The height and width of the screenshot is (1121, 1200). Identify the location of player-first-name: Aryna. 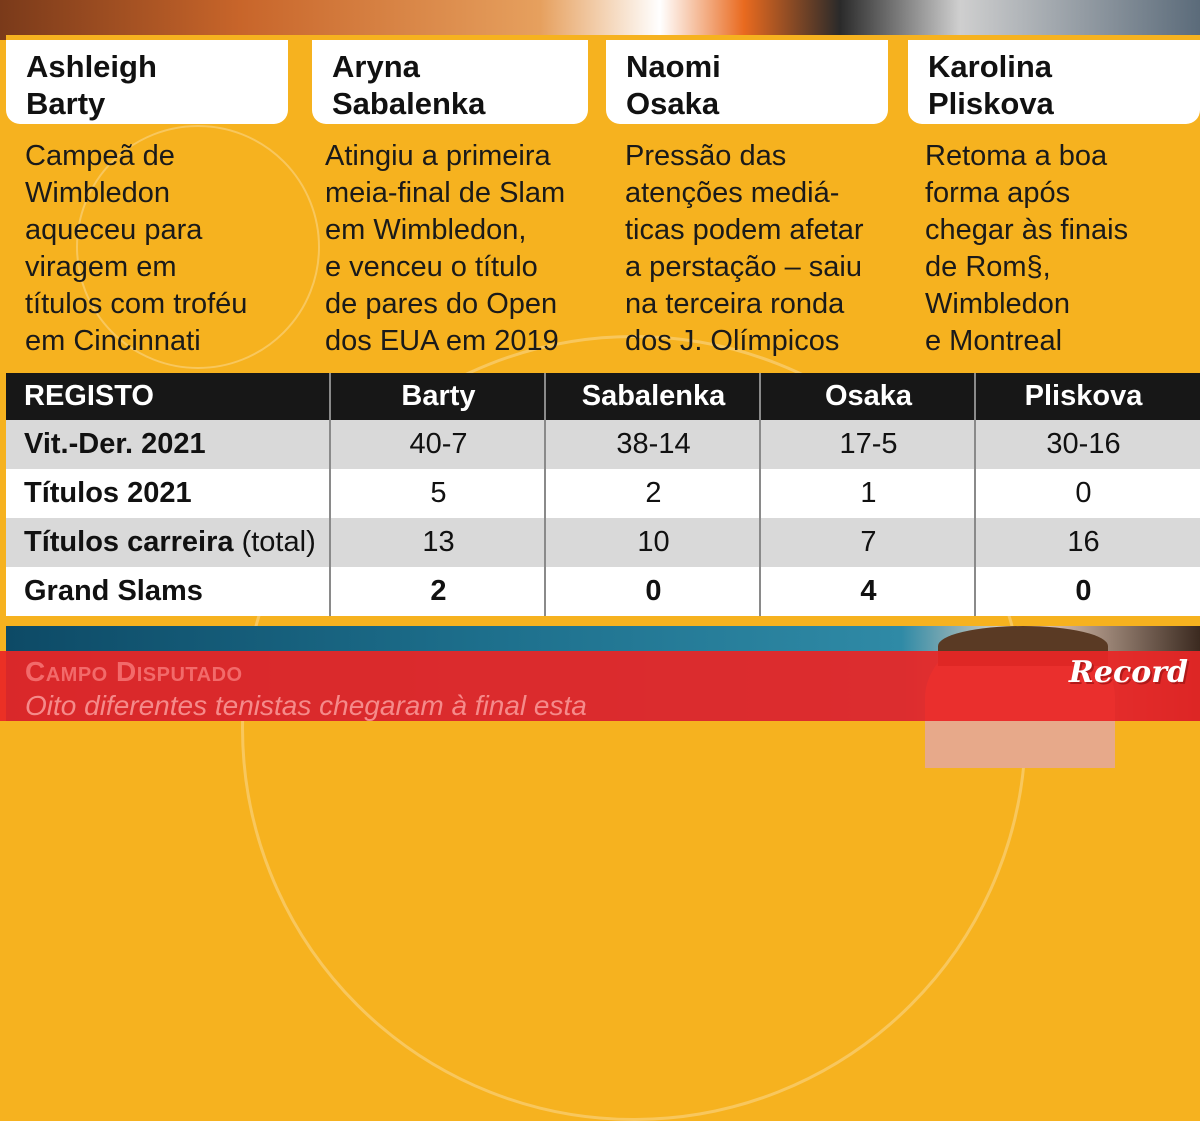
(376, 66).